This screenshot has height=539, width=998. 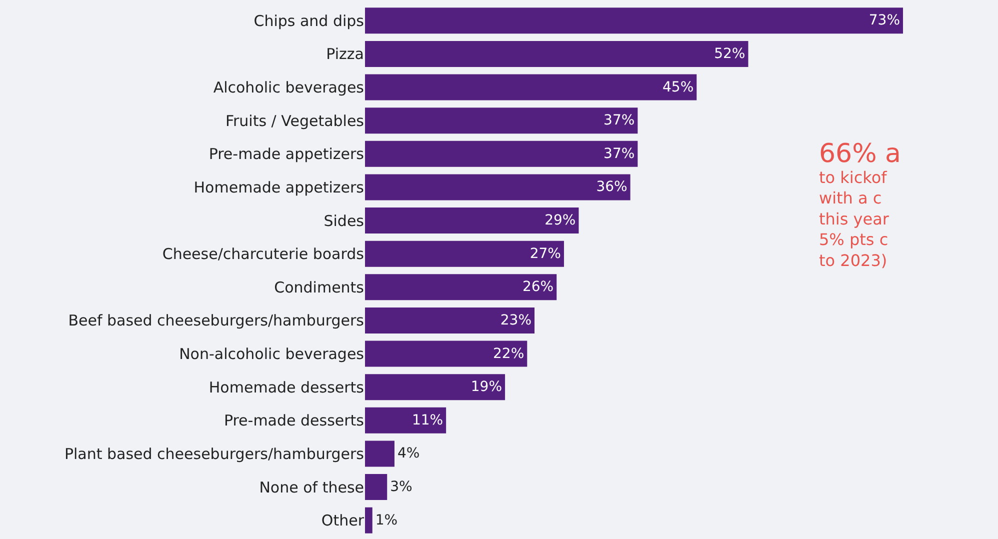 What do you see at coordinates (545, 254) in the screenshot?
I see `data-label: 27%` at bounding box center [545, 254].